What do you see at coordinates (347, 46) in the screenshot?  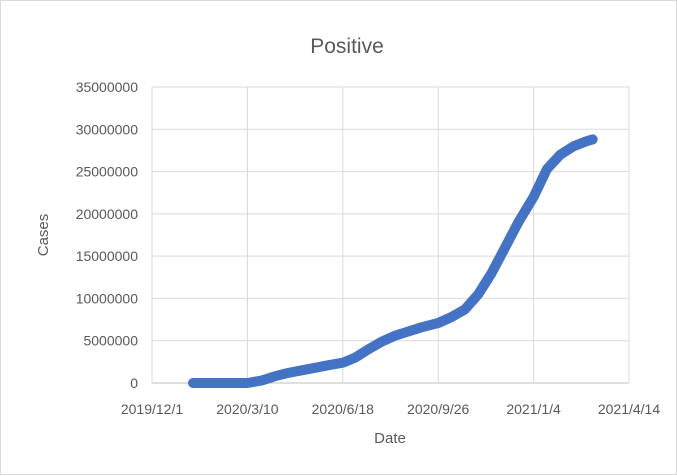 I see `chart-title: Positive` at bounding box center [347, 46].